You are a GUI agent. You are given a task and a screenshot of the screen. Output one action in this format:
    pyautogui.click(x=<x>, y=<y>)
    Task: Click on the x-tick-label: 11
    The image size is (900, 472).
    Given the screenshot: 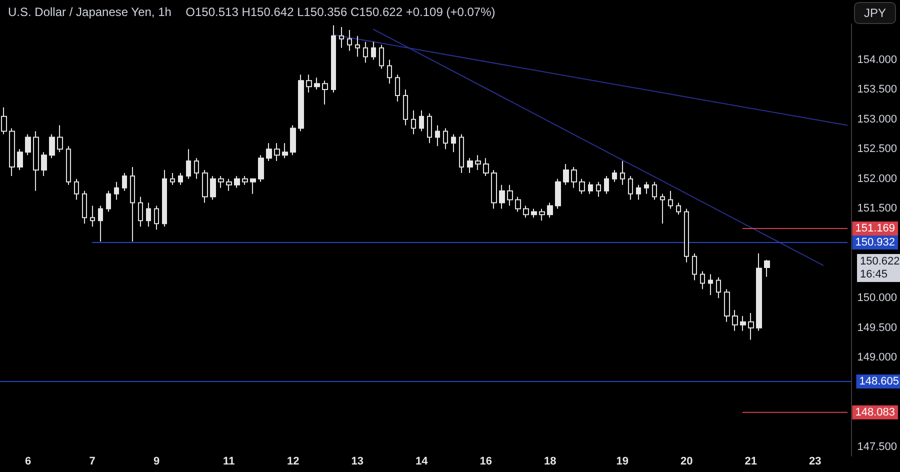 What is the action you would take?
    pyautogui.click(x=229, y=462)
    